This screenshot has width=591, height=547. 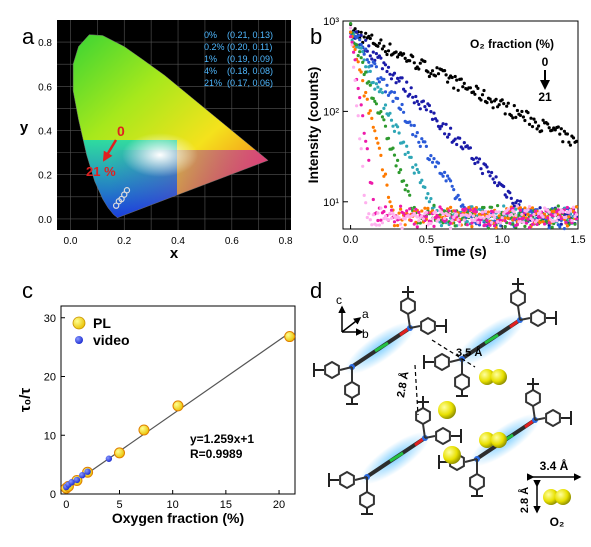 I want to click on panel-b-letter: b, so click(x=316, y=36).